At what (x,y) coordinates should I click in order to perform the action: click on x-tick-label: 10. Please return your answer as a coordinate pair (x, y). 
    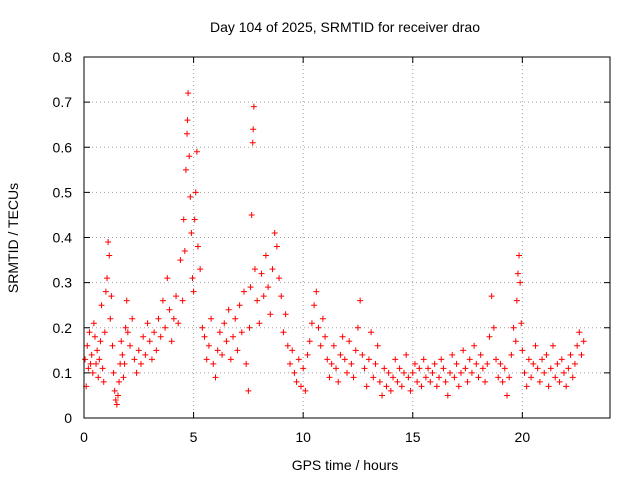
    Looking at the image, I should click on (303, 437).